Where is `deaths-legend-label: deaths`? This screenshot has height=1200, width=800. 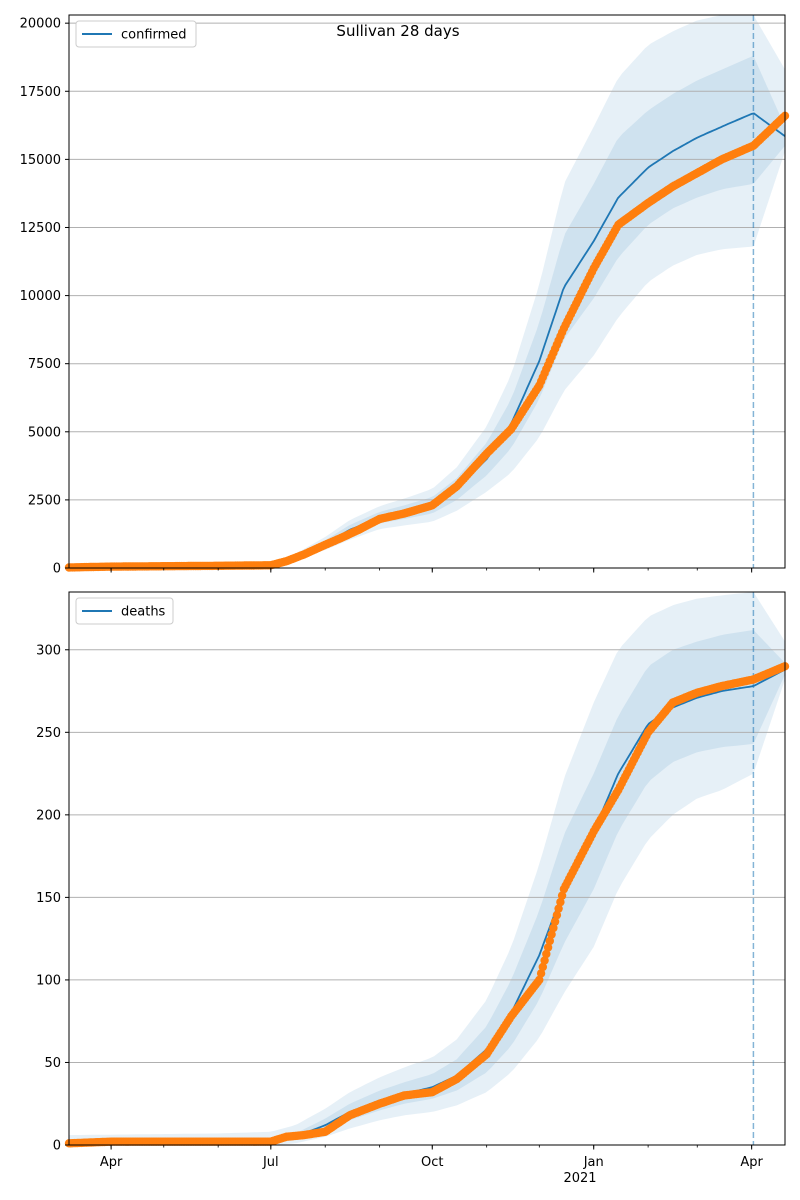
deaths-legend-label: deaths is located at coordinates (143, 612).